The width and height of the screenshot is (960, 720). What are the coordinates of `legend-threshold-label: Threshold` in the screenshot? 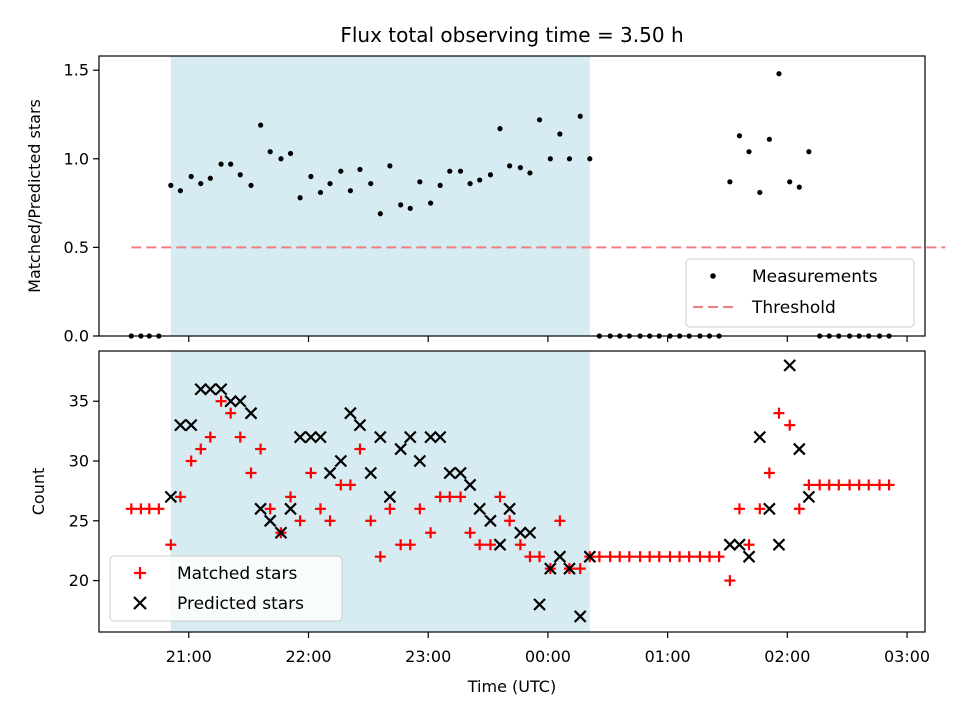 It's located at (793, 308).